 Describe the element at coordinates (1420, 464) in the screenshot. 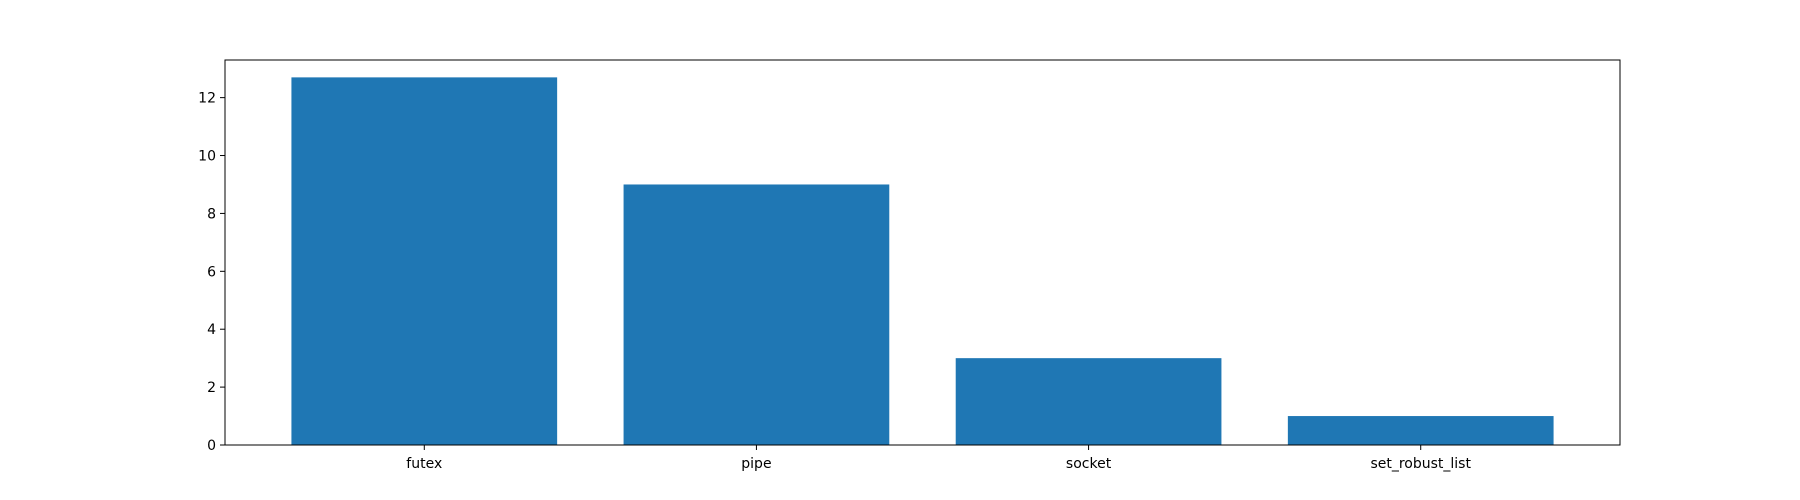

I see `x-tick-label: set_robust_list` at that location.